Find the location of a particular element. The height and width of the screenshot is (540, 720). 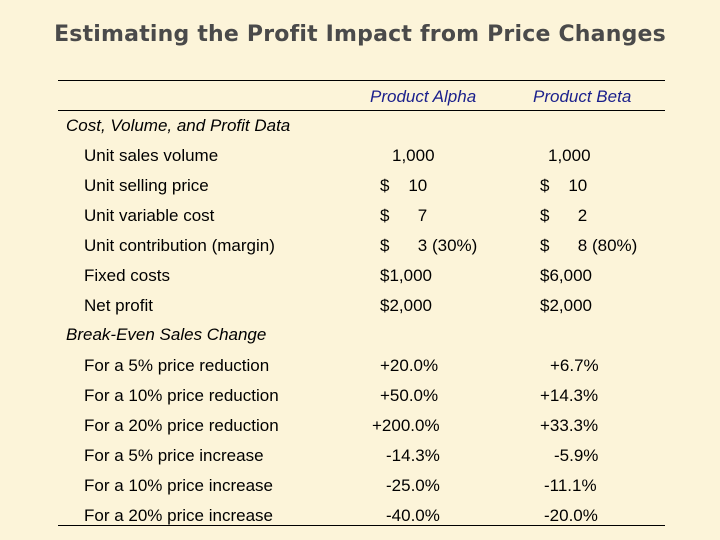

row-label: For a 10% price reduction is located at coordinates (181, 395).